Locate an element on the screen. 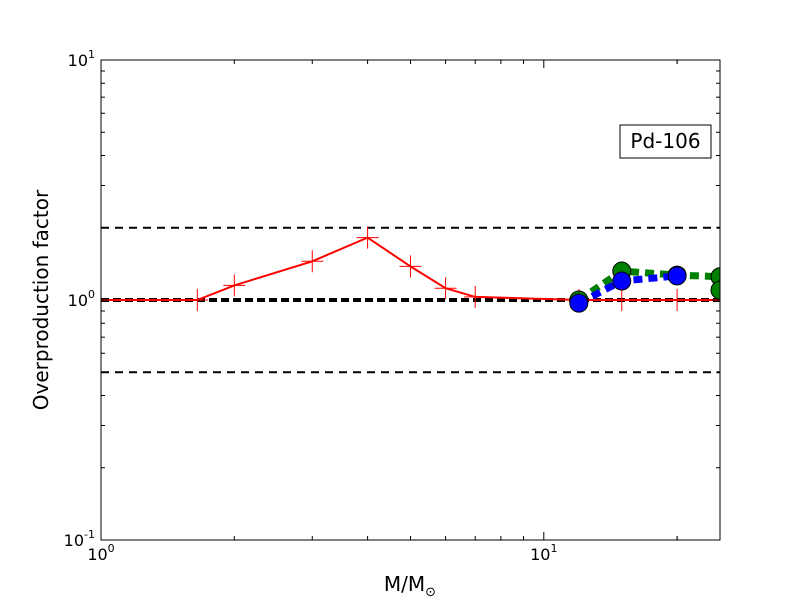  y-tick-label: 10⁻¹ is located at coordinates (79, 539).